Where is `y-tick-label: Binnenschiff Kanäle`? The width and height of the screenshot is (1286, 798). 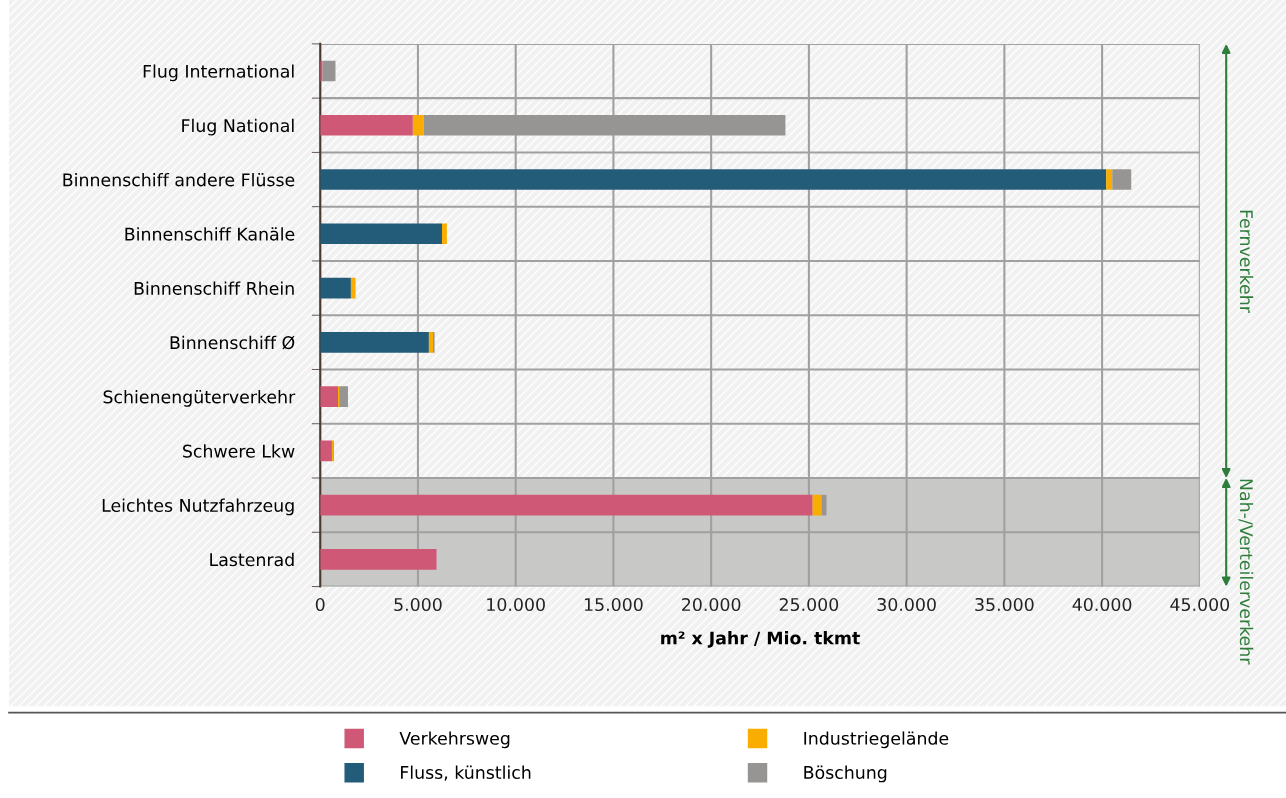 y-tick-label: Binnenschiff Kanäle is located at coordinates (210, 234).